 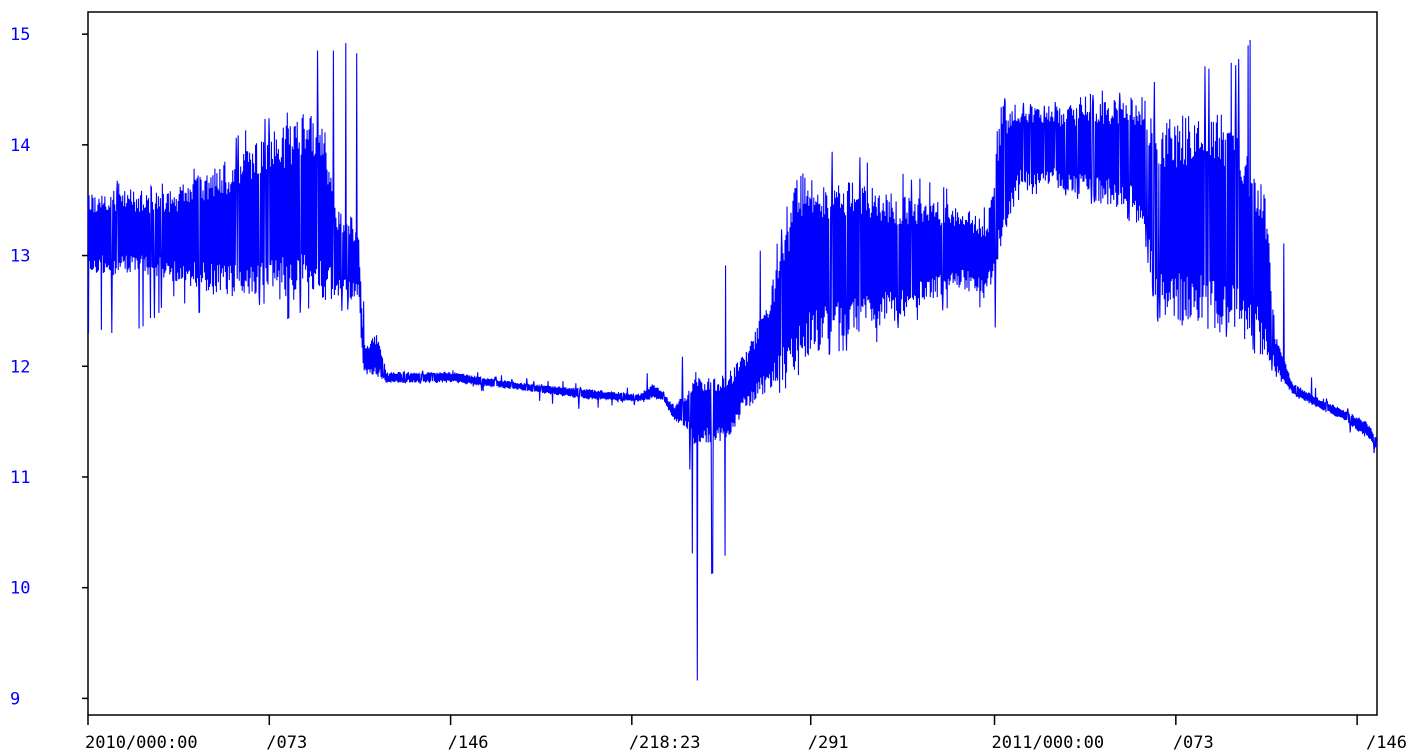 What do you see at coordinates (20, 35) in the screenshot?
I see `y-tick-label: 15` at bounding box center [20, 35].